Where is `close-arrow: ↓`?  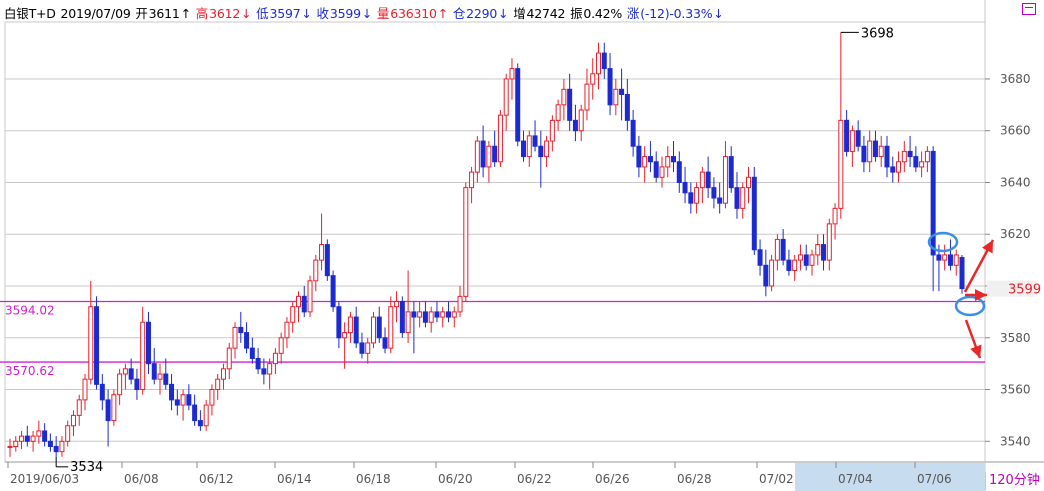
close-arrow: ↓ is located at coordinates (367, 13).